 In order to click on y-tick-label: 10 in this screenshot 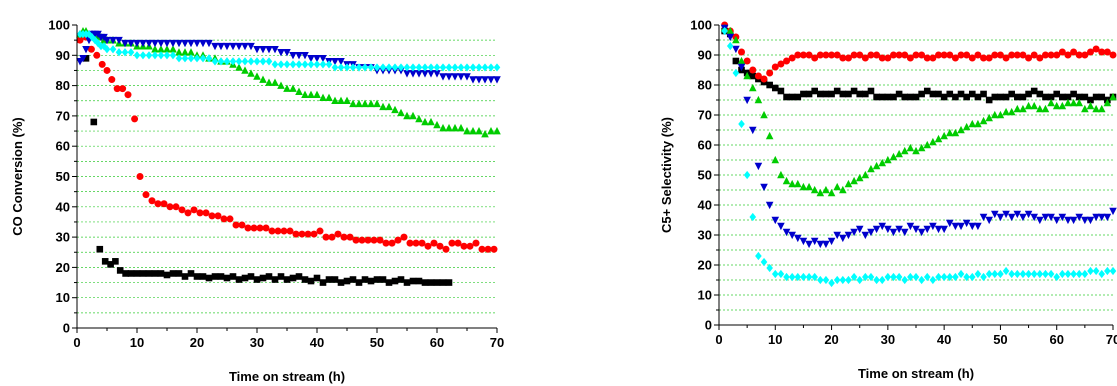, I will do `click(705, 295)`.